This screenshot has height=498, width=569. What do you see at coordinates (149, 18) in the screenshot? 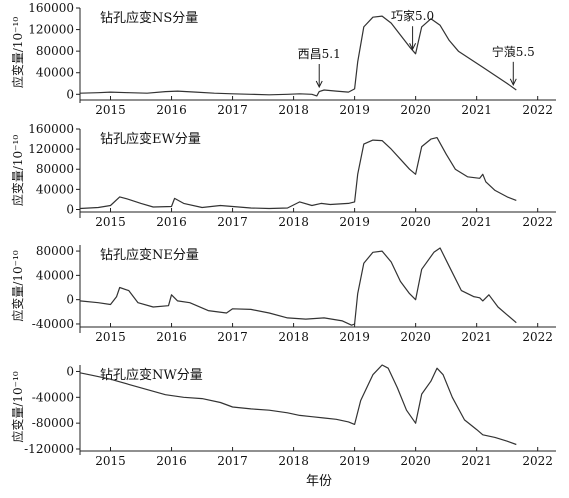
I see `panel-title: 钻孔应变NS分量` at bounding box center [149, 18].